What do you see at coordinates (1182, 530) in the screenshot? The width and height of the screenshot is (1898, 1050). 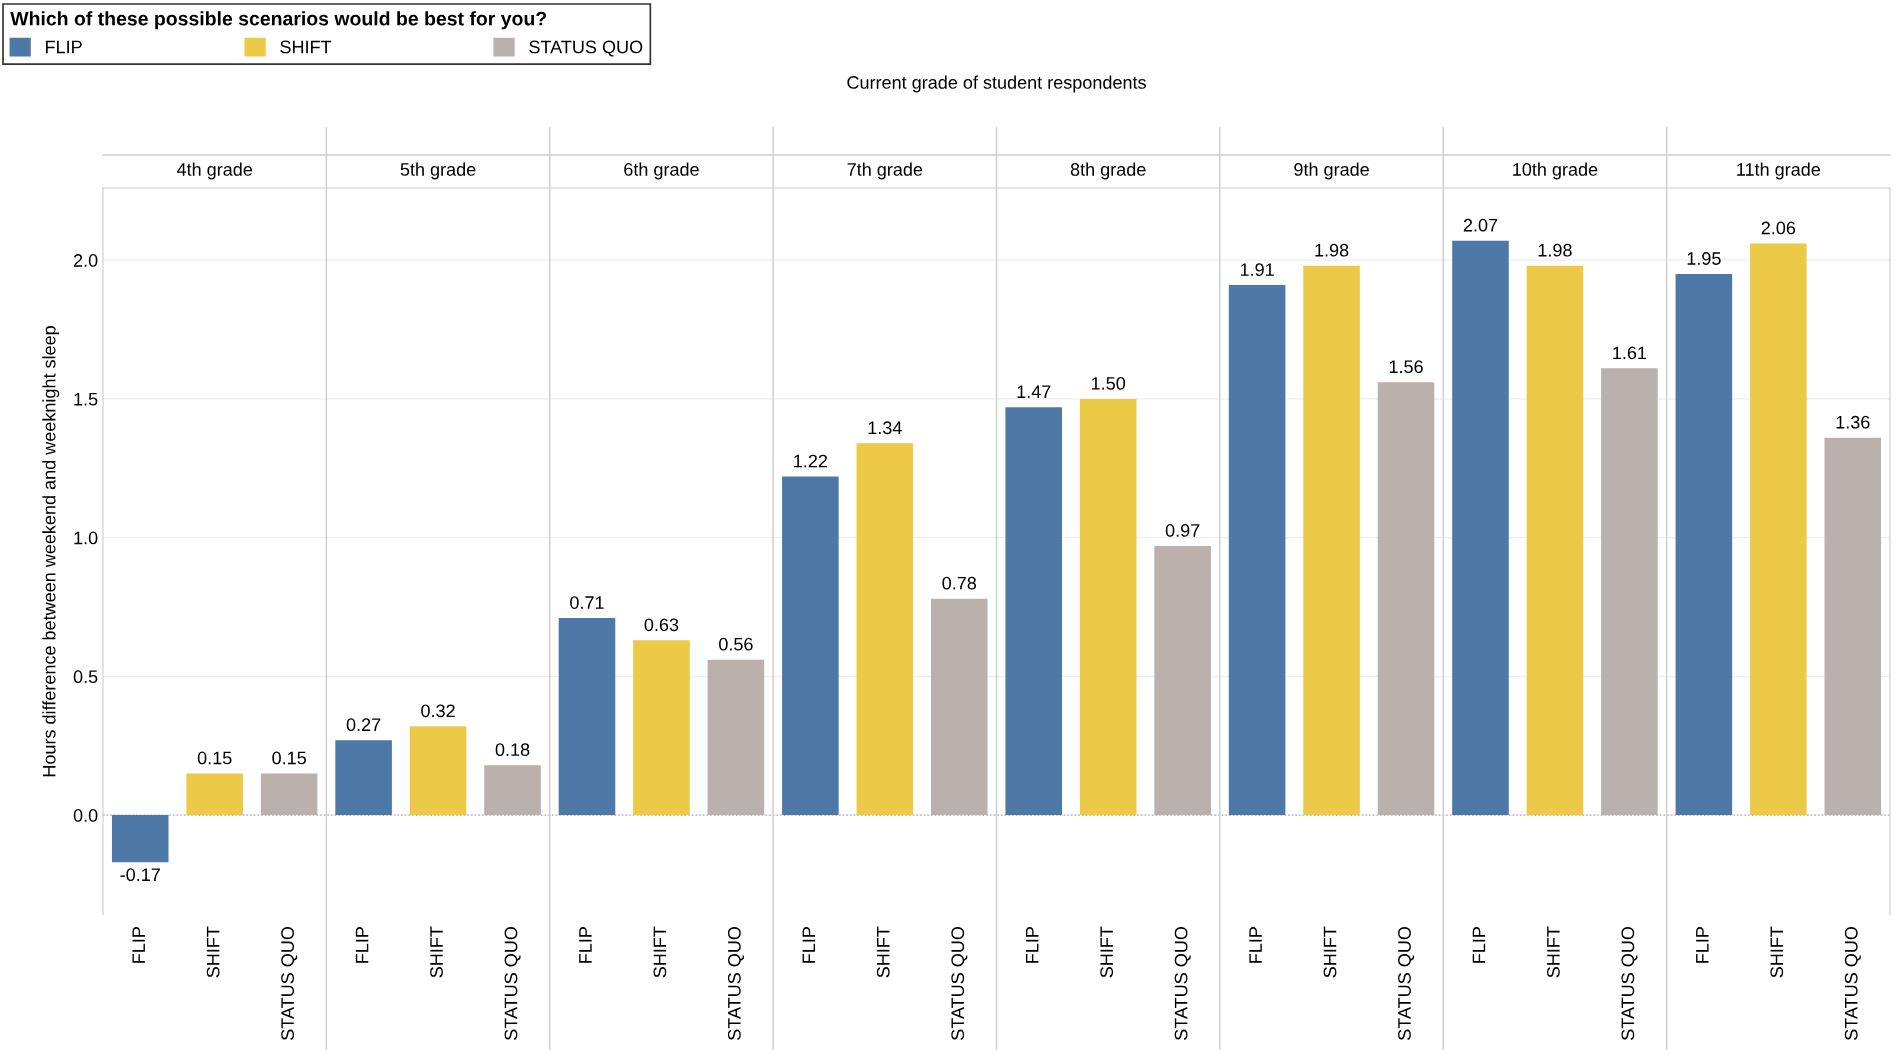 I see `data-label: 0.97` at bounding box center [1182, 530].